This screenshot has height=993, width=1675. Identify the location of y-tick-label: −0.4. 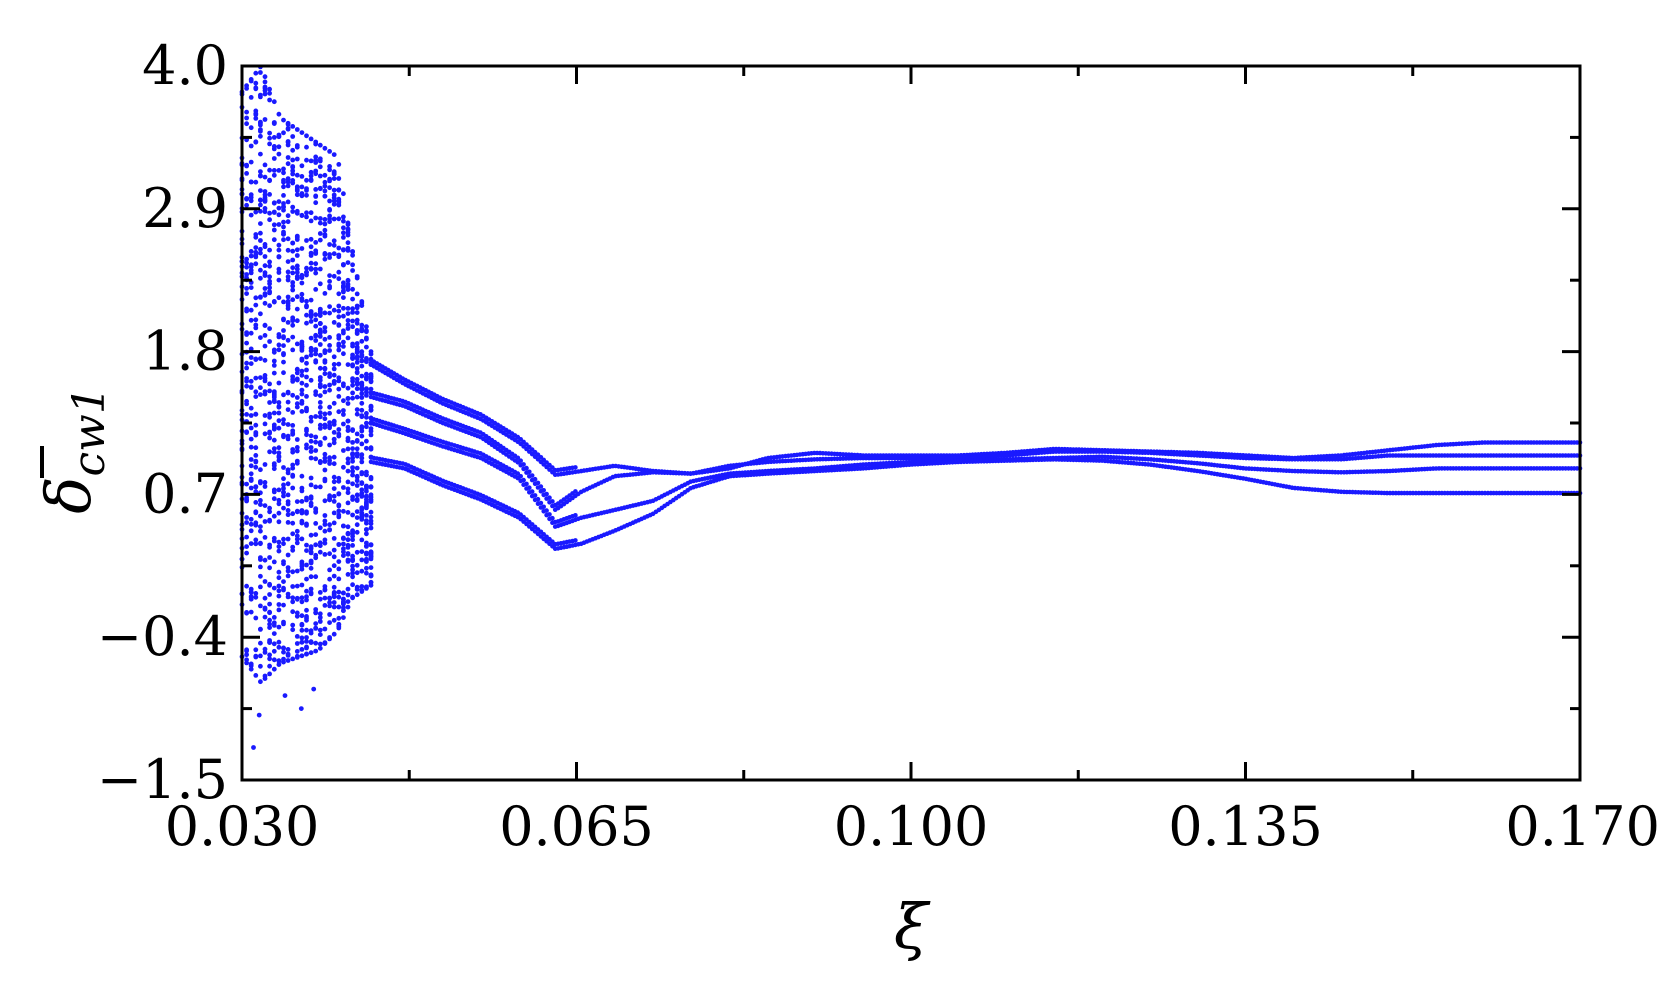
(162, 636).